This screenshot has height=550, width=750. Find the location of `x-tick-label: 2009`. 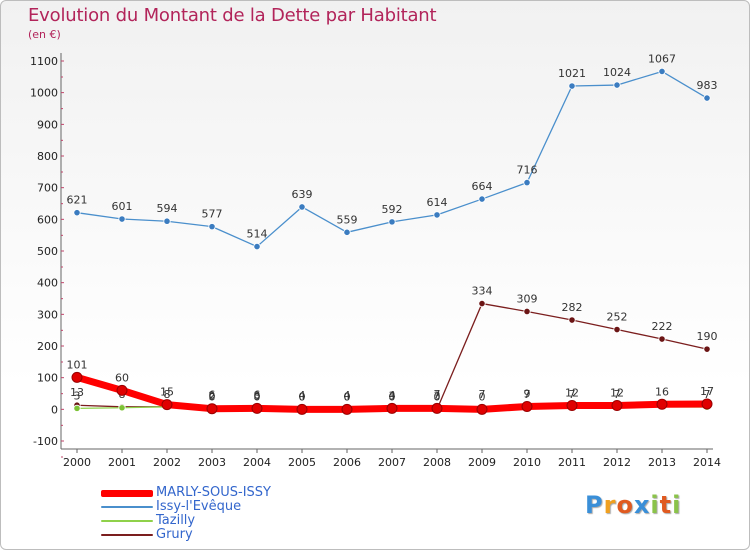

x-tick-label: 2009 is located at coordinates (482, 462).